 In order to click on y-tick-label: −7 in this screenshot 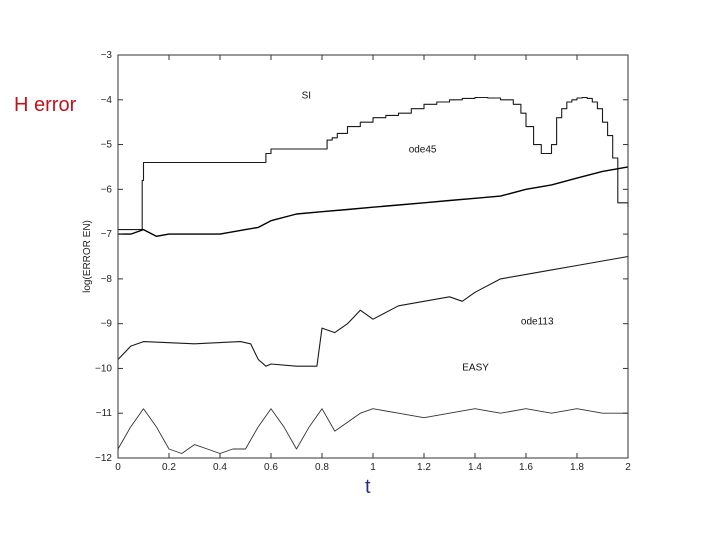, I will do `click(107, 234)`.